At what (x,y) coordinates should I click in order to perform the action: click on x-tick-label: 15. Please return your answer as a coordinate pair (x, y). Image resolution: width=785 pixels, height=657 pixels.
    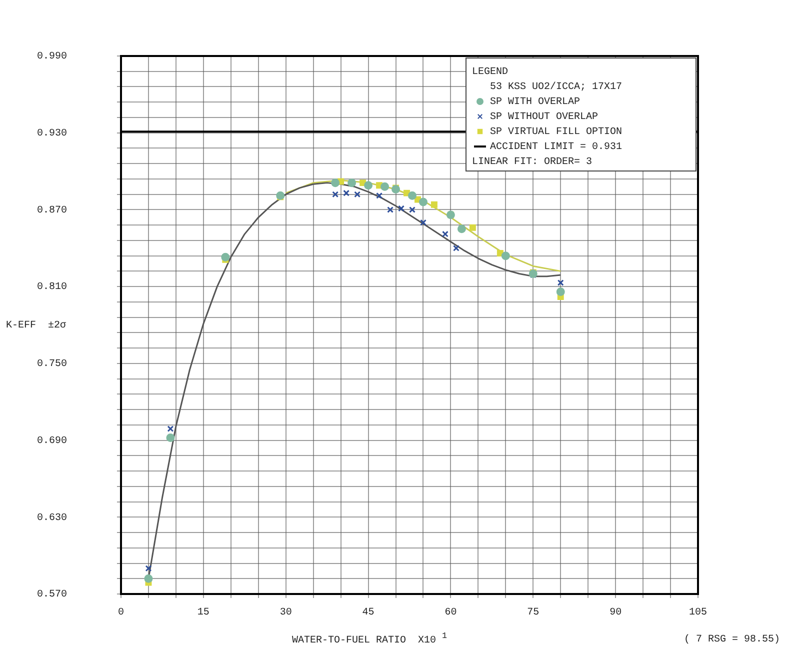
    Looking at the image, I should click on (203, 613).